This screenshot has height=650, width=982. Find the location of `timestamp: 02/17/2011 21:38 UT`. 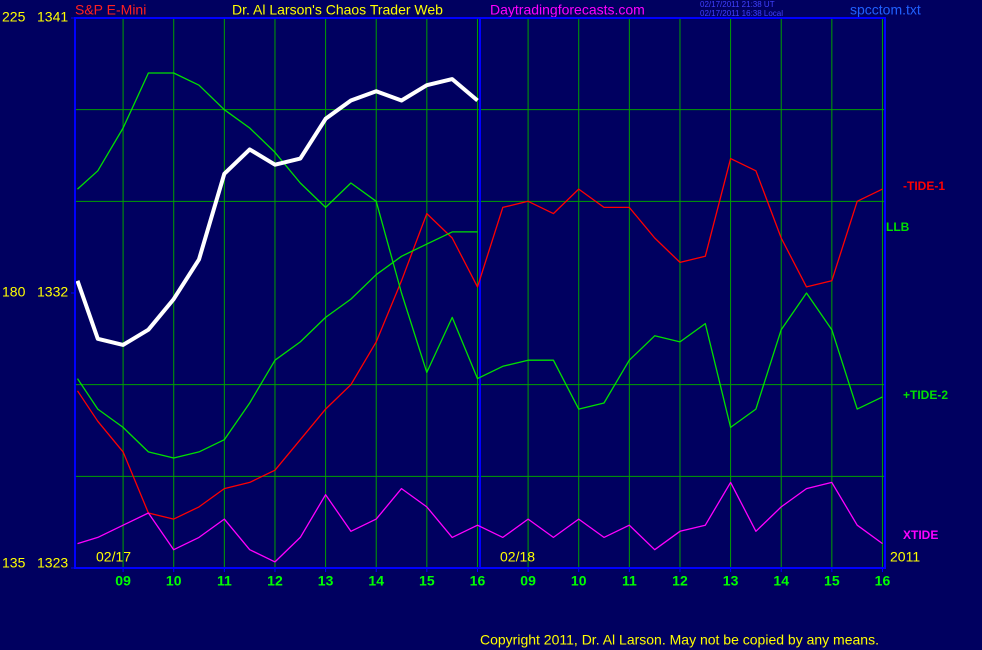

timestamp: 02/17/2011 21:38 UT is located at coordinates (737, 4).